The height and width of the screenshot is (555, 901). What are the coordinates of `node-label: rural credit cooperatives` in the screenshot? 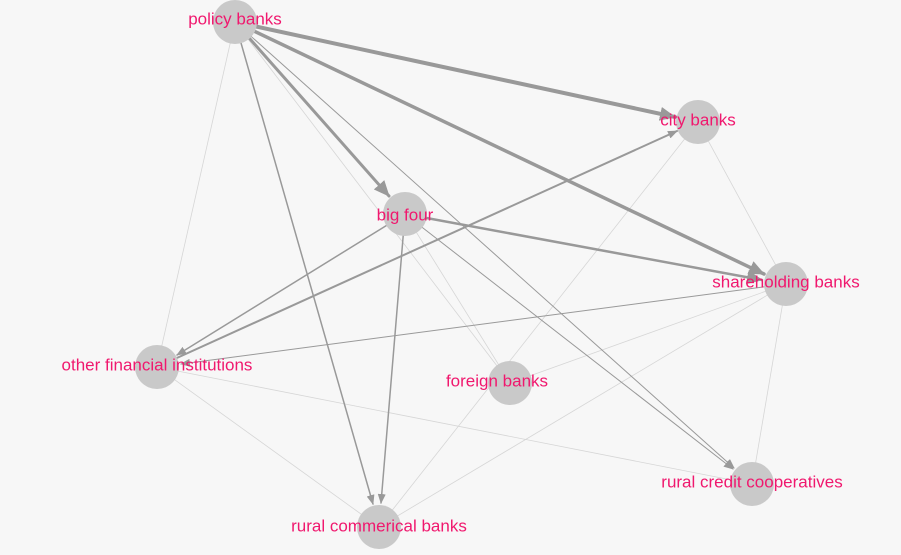 It's located at (751, 481).